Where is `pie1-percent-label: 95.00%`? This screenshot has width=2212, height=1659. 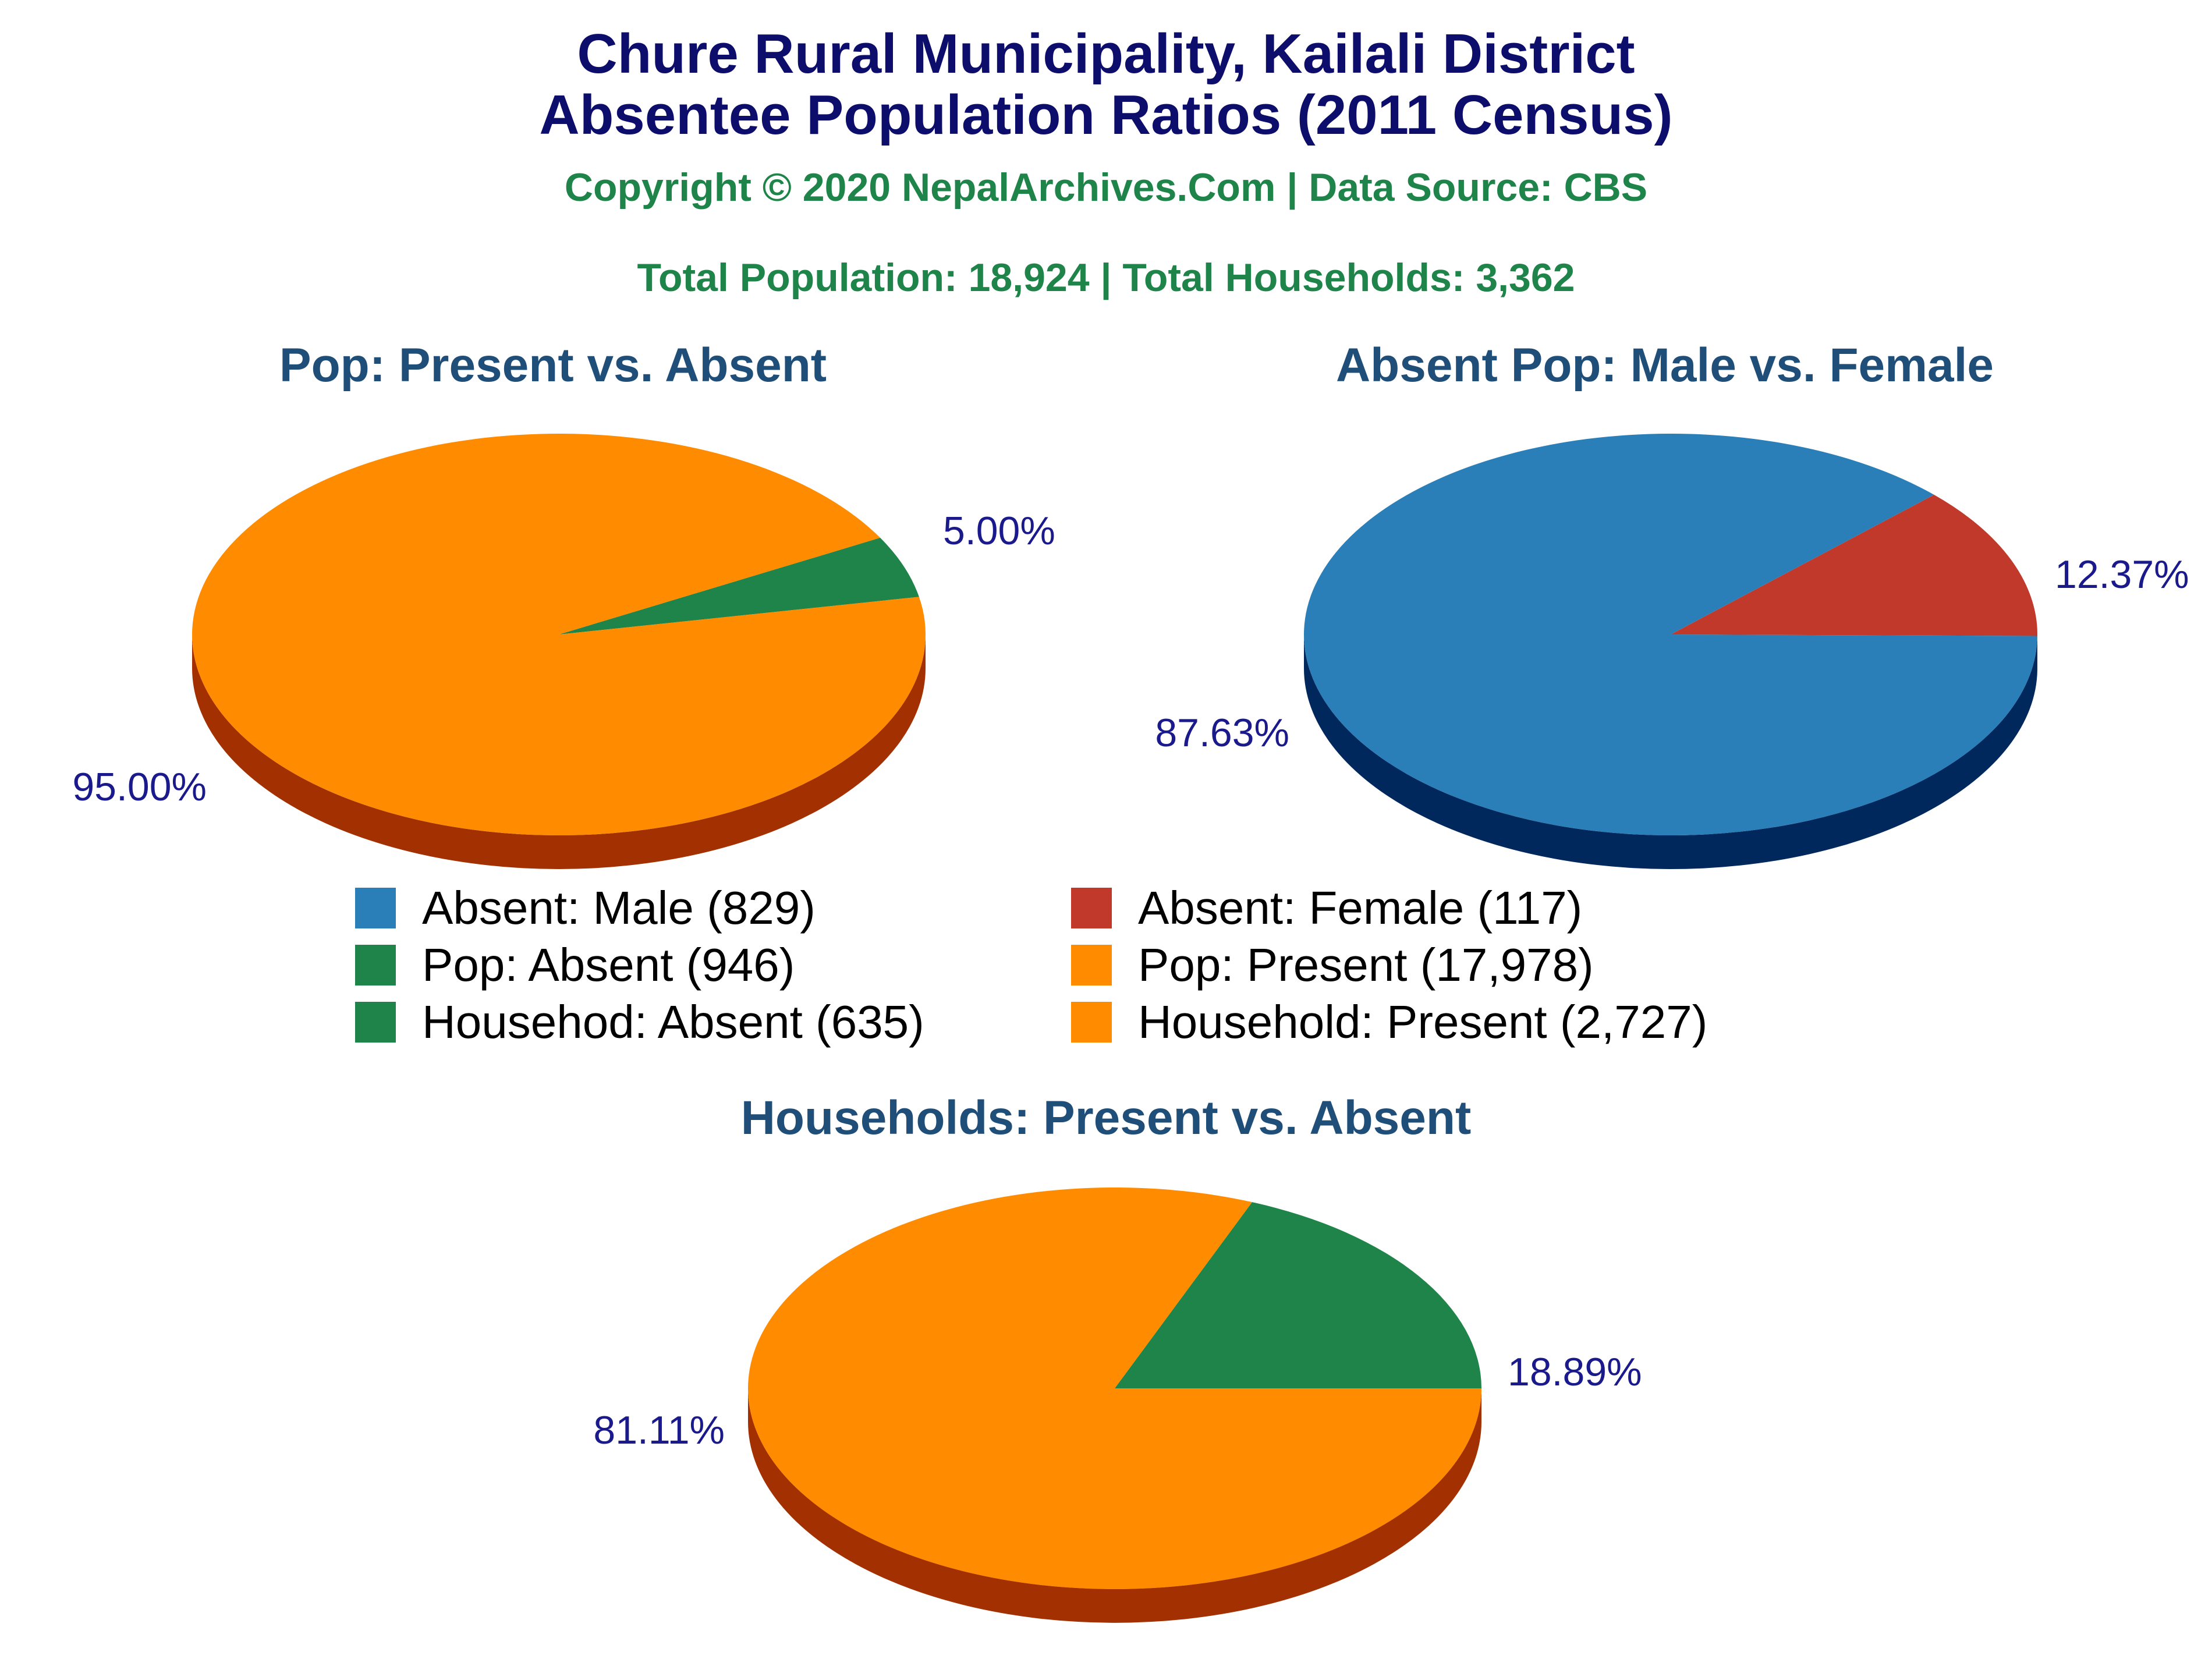
pie1-percent-label: 95.00% is located at coordinates (139, 787).